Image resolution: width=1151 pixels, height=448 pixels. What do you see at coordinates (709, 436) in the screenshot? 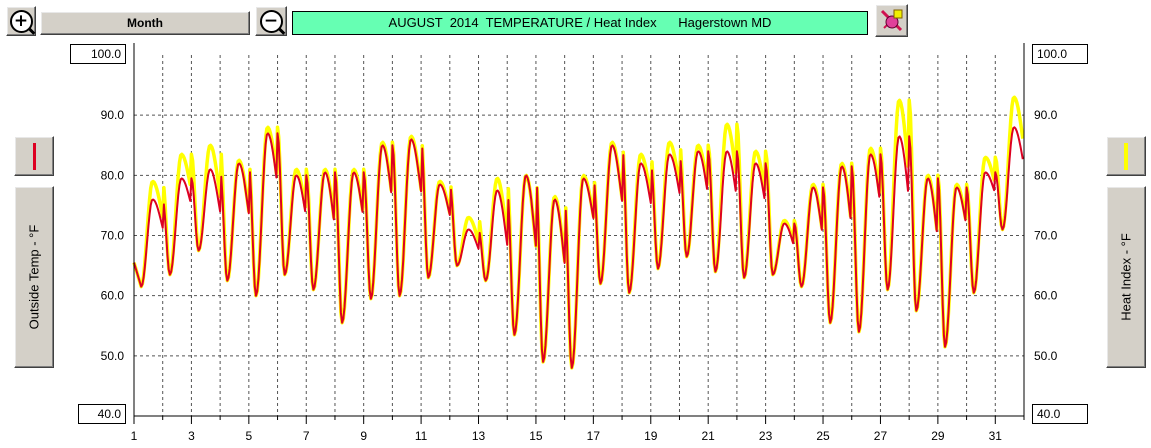
I see `x-tick-label: 21` at bounding box center [709, 436].